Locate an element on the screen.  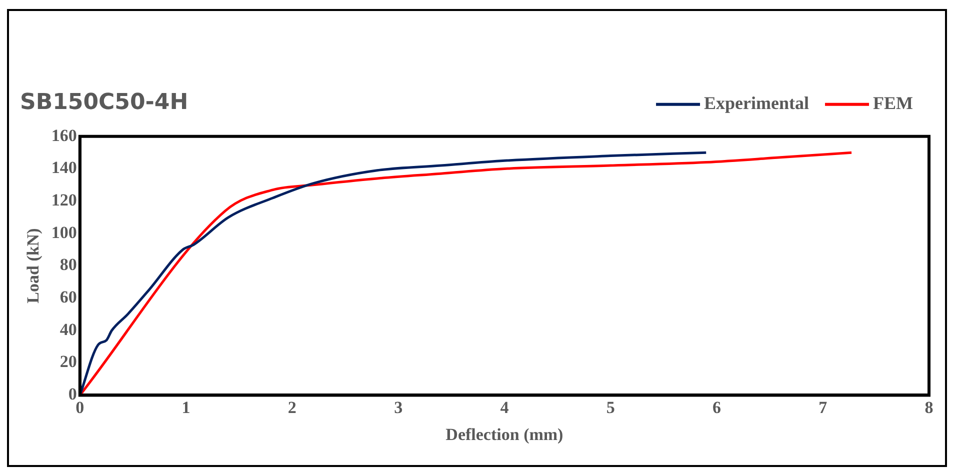
x-tick-label: 4 is located at coordinates (505, 407).